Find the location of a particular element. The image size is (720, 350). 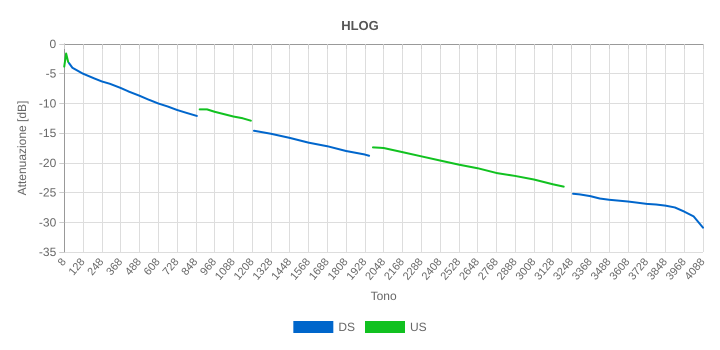

y-tick-label: -15 is located at coordinates (47, 133).